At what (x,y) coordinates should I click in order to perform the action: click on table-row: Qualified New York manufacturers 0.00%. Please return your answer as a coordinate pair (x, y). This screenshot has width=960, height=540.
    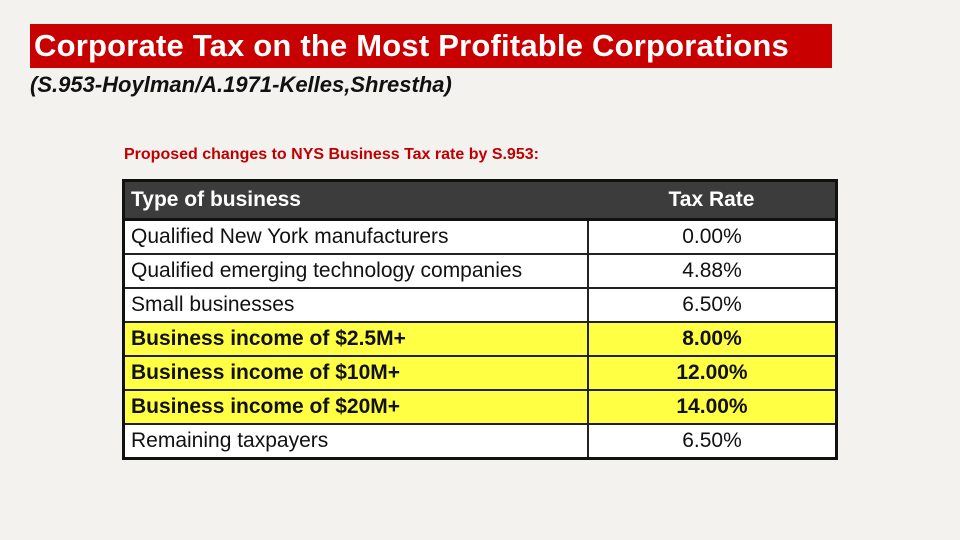
    Looking at the image, I should click on (480, 236).